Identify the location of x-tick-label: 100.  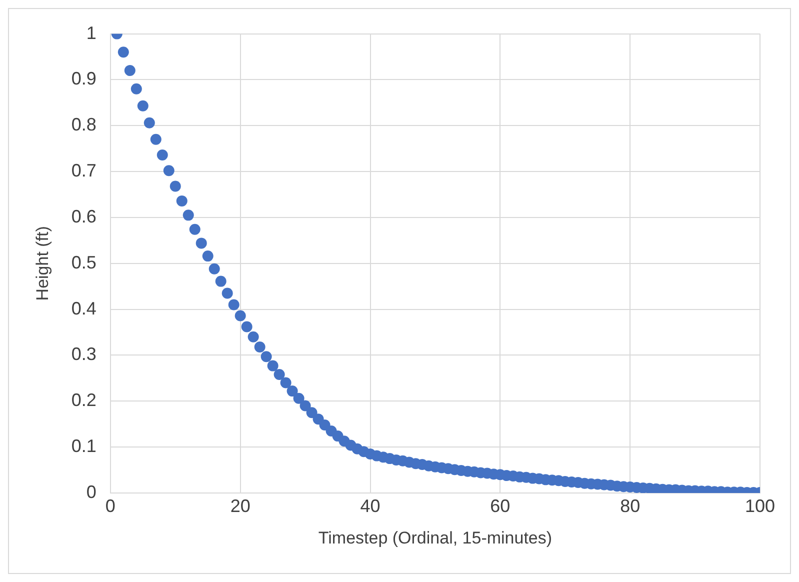
(760, 506).